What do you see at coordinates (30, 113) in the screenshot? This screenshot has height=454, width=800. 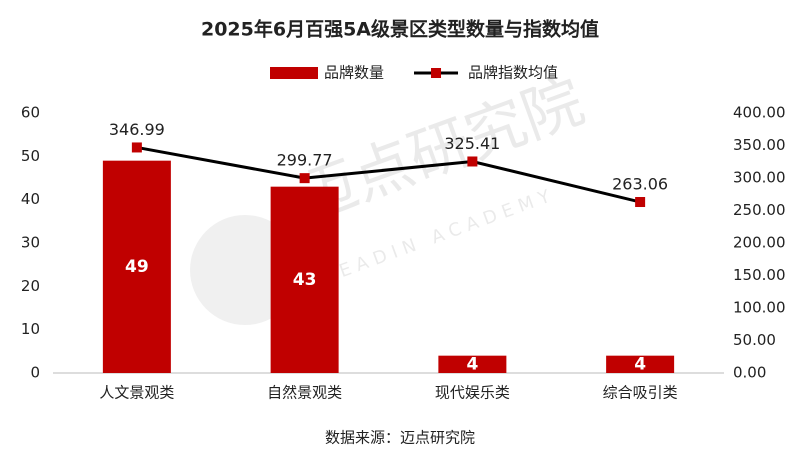 I see `y-tick-label: 60` at bounding box center [30, 113].